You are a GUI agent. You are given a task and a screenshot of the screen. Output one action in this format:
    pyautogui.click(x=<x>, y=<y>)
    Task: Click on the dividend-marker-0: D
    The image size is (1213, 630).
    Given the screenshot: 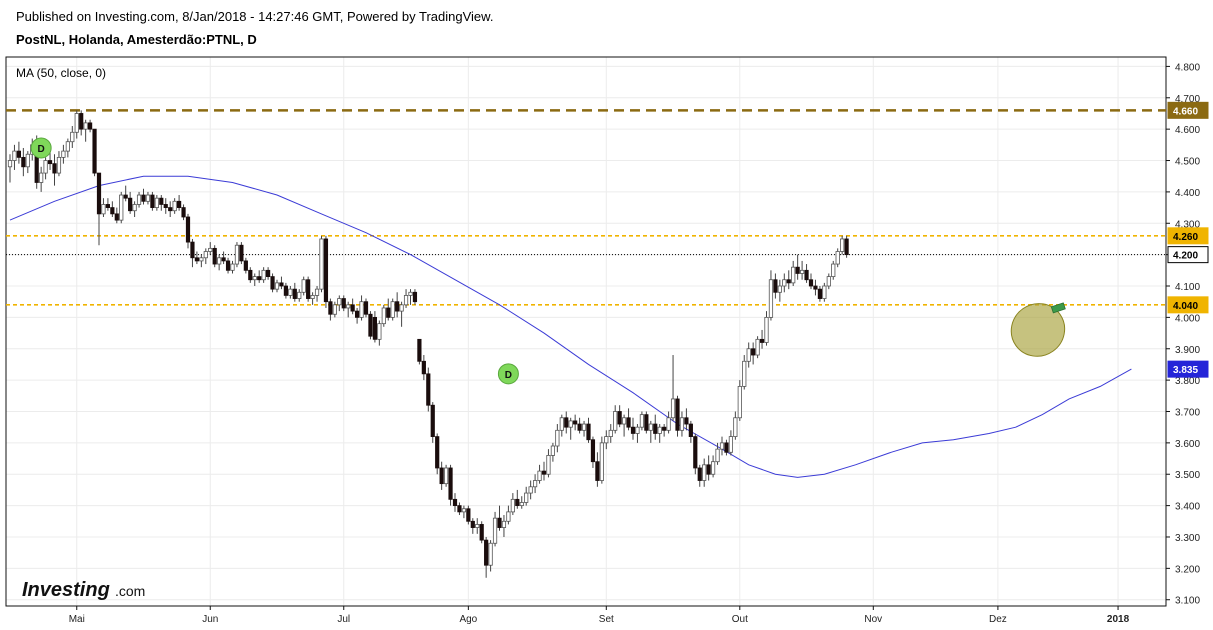 What is the action you would take?
    pyautogui.click(x=41, y=148)
    